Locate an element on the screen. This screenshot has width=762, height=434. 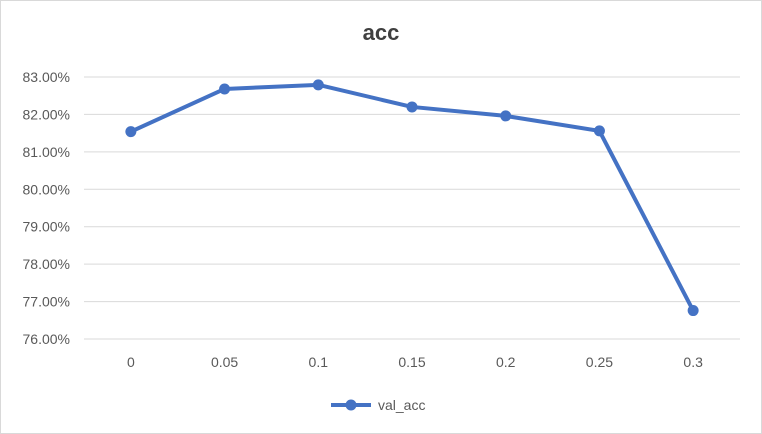
legend: val_acc is located at coordinates (378, 405).